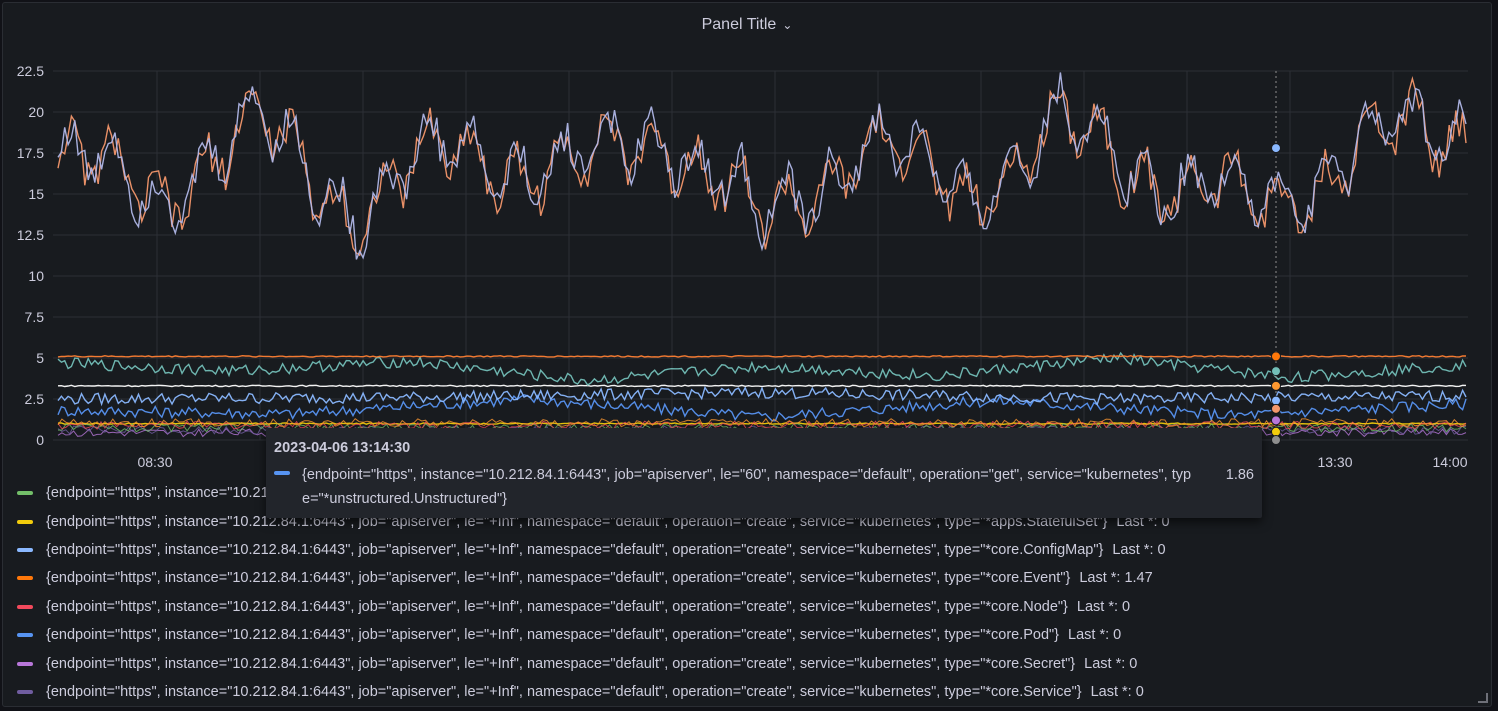 This screenshot has width=1498, height=711. What do you see at coordinates (36, 276) in the screenshot?
I see `y-tick-label: 10` at bounding box center [36, 276].